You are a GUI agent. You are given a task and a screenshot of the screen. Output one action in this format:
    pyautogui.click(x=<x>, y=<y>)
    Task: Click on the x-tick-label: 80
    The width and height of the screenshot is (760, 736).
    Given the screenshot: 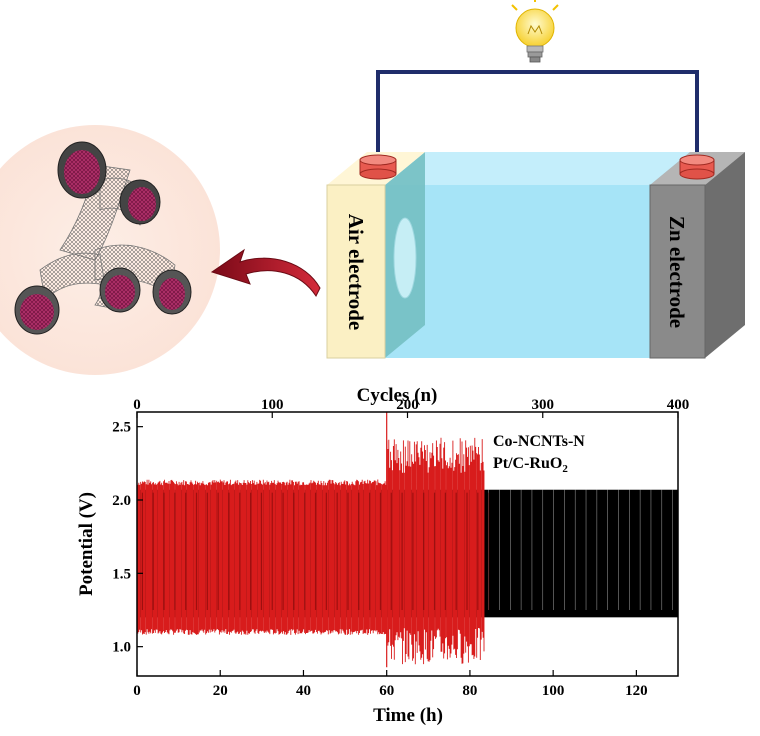 What is the action you would take?
    pyautogui.click(x=469, y=691)
    